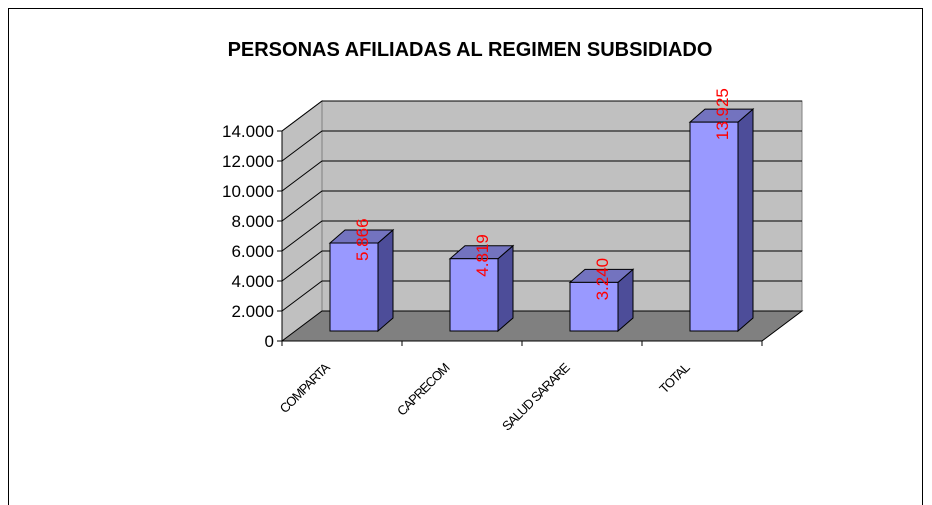 The width and height of the screenshot is (932, 505). Describe the element at coordinates (252, 251) in the screenshot. I see `y-tick-label: 6.000` at that location.